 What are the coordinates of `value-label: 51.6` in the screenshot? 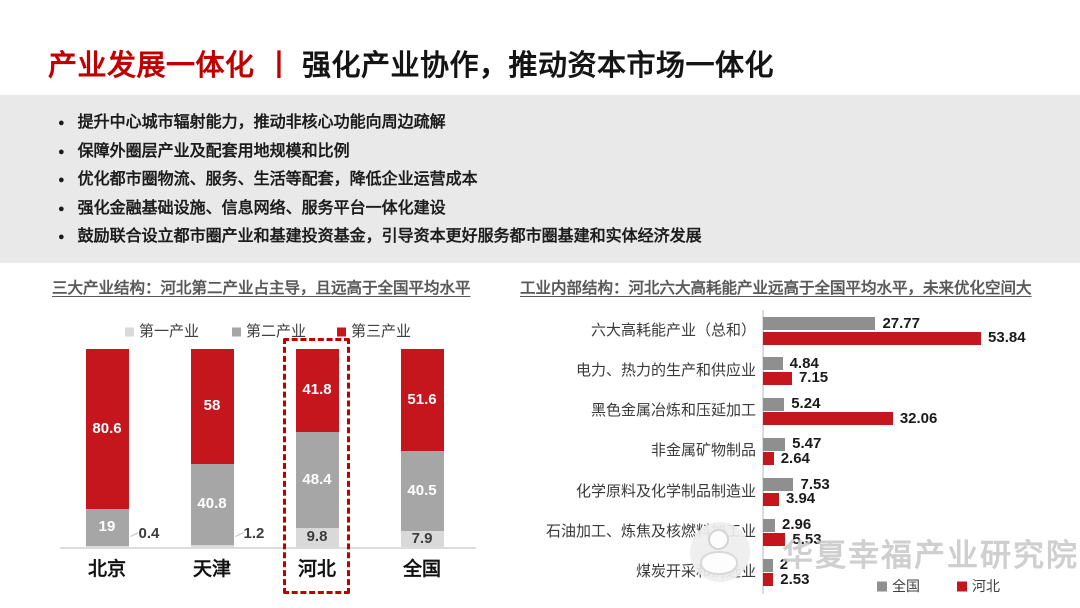 It's located at (422, 400).